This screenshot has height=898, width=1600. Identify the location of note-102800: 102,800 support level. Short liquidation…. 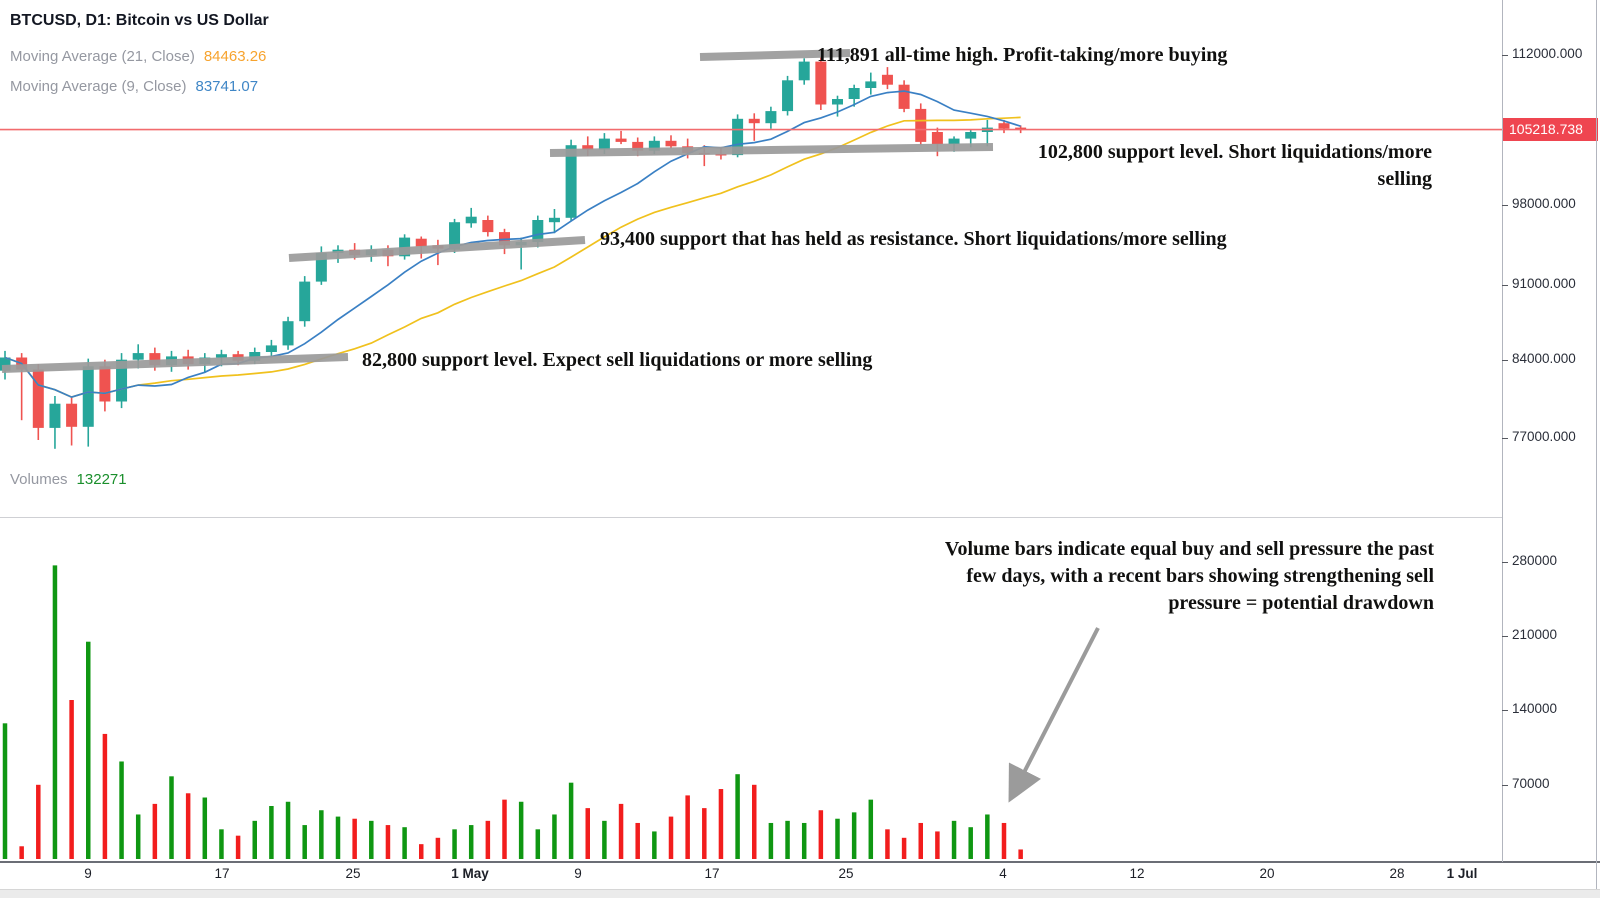
(1235, 166).